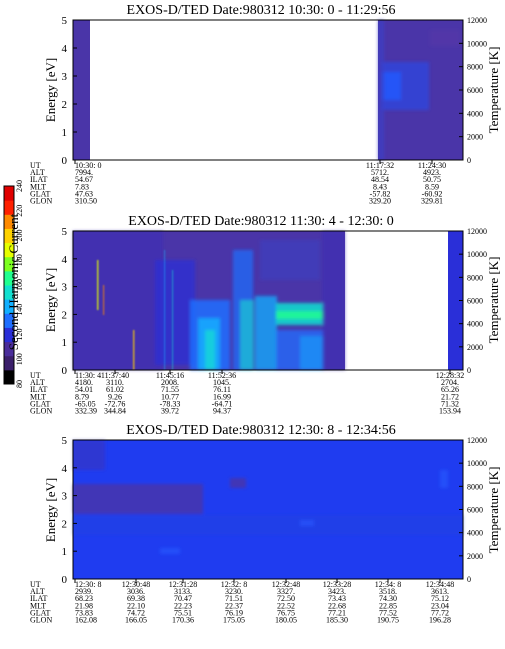 The height and width of the screenshot is (649, 505). What do you see at coordinates (388, 612) in the screenshot?
I see `orbit-cell: 77.52` at bounding box center [388, 612].